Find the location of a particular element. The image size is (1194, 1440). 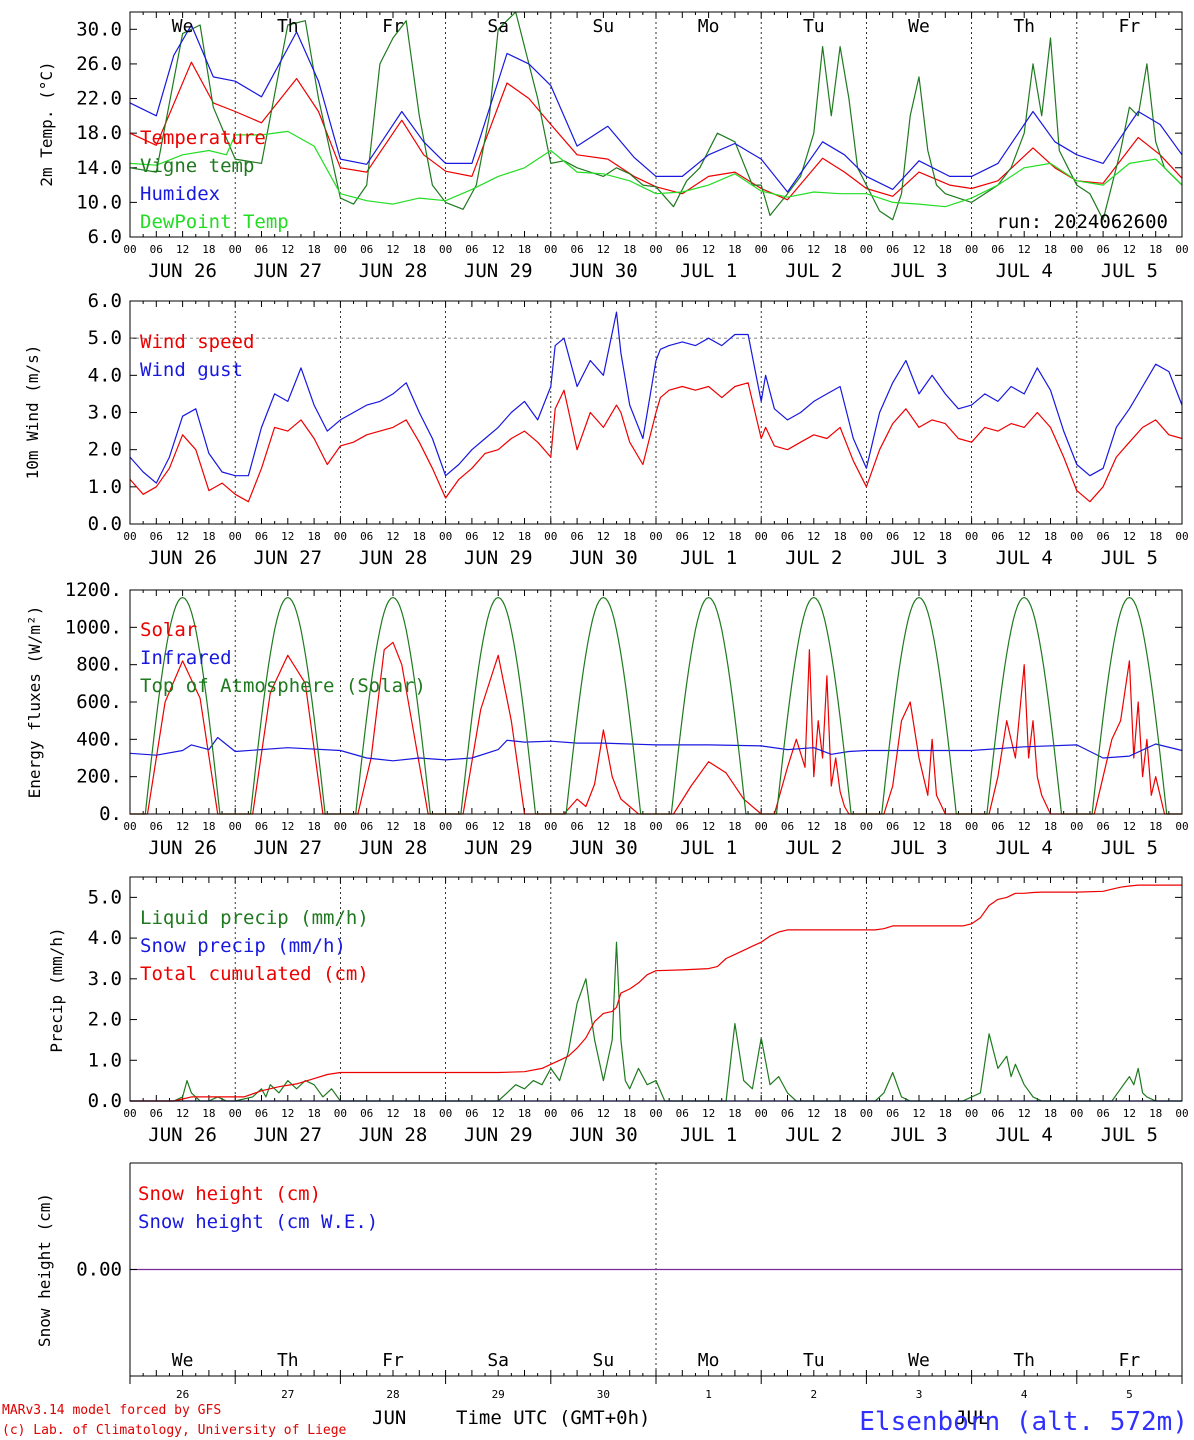

precip-y-label: Precip (mm/h) is located at coordinates (56, 989).